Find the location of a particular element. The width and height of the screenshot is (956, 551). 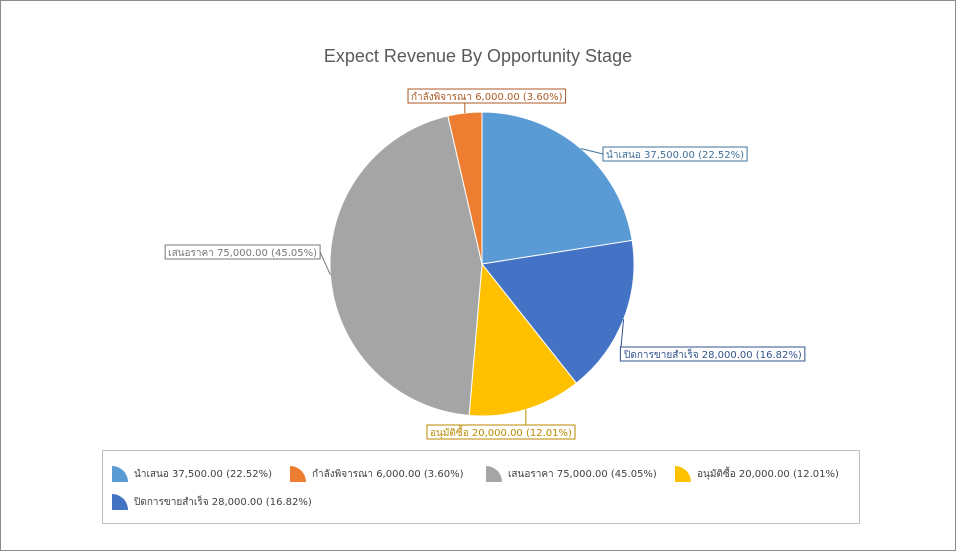

legend-item: นำเสนอ 37,500.00 (22.52%) is located at coordinates (191, 474).